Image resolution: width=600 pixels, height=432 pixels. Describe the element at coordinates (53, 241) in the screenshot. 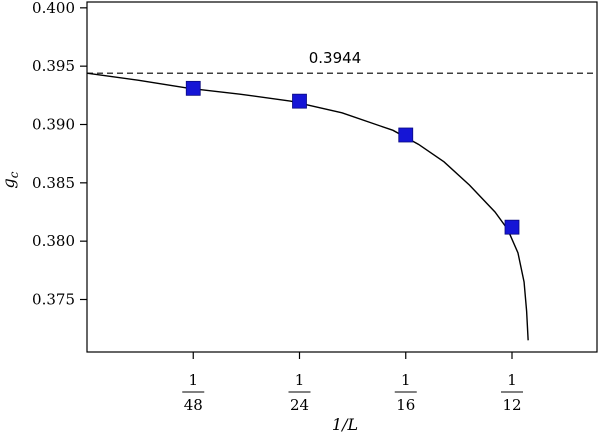

I see `y-tick-label: 0.380` at that location.